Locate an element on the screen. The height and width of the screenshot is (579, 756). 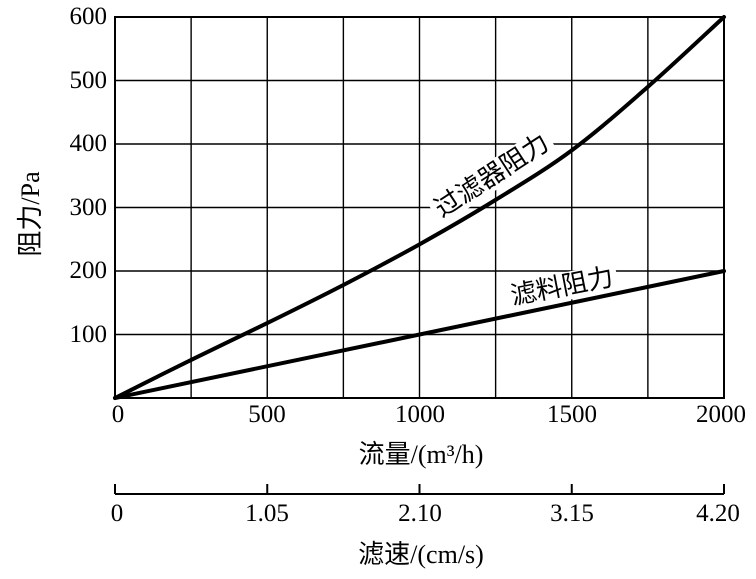
x2-tick-label: 4.20 is located at coordinates (718, 513).